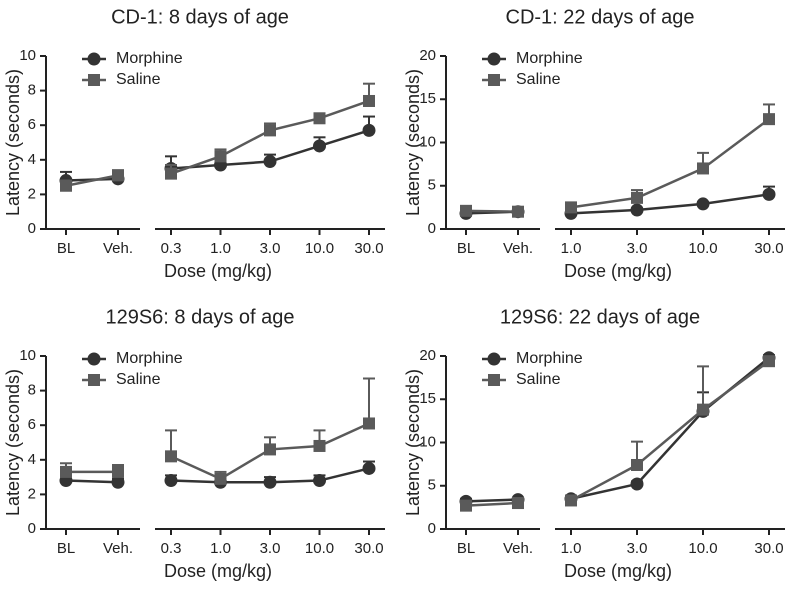 The height and width of the screenshot is (599, 800). I want to click on chart-title: CD-1: 8 days of age, so click(200, 17).